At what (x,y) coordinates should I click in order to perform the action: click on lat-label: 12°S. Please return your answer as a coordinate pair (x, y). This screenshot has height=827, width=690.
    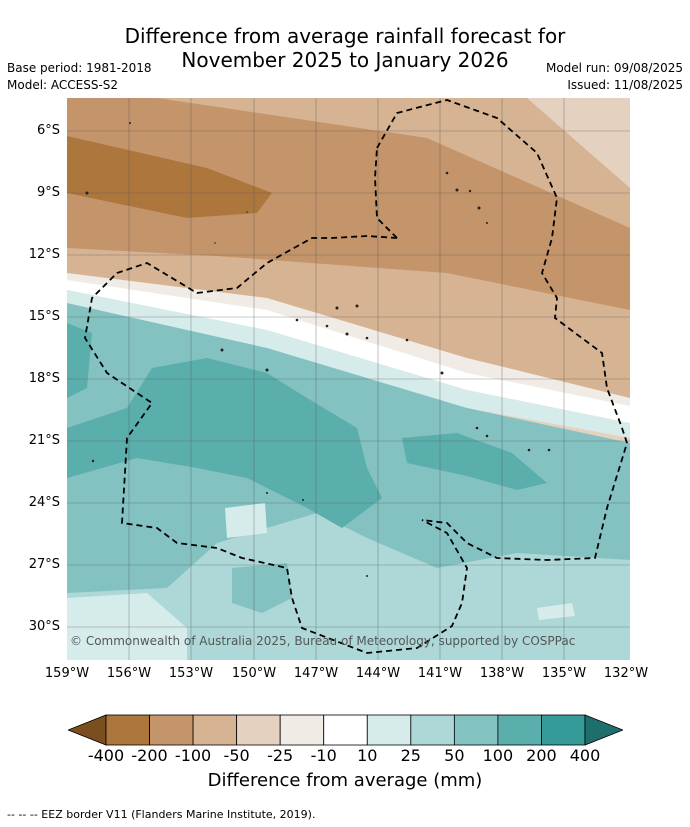
    Looking at the image, I should click on (44, 254).